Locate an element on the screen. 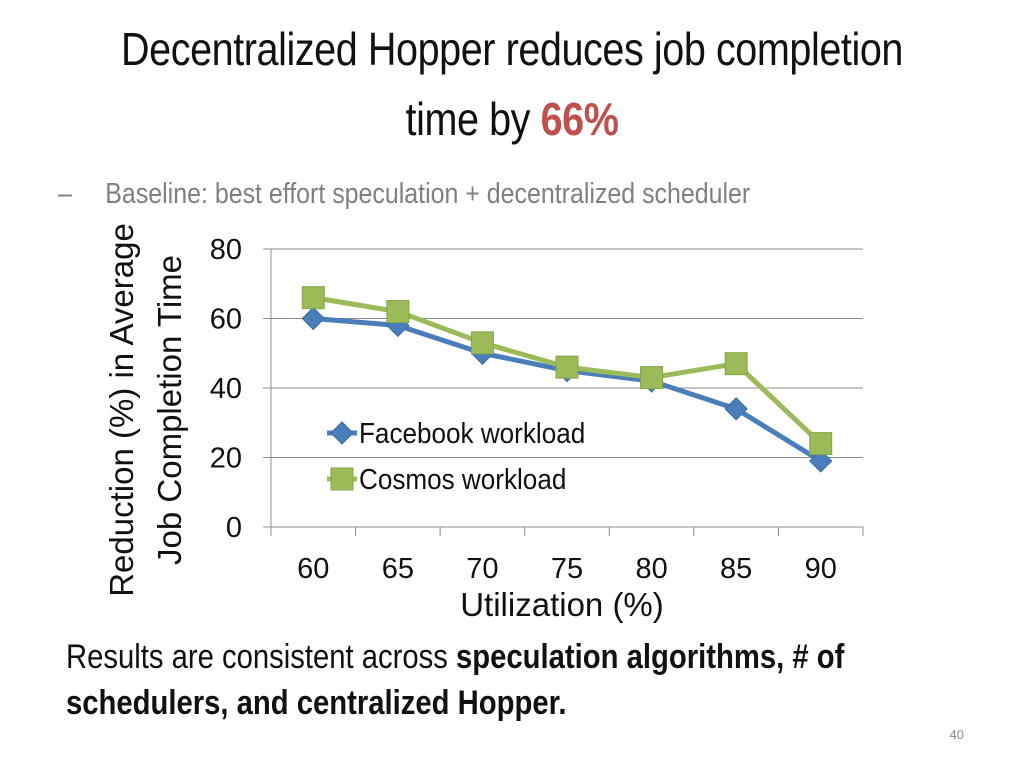 The image size is (1024, 768). title-line-2: time by 66% is located at coordinates (512, 119).